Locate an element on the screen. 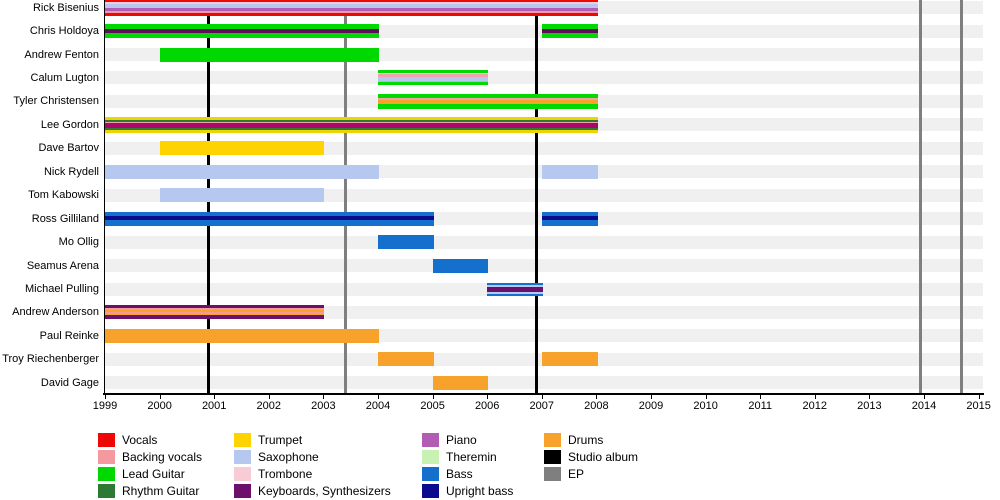  member-label: Andrew Fenton is located at coordinates (61, 54).